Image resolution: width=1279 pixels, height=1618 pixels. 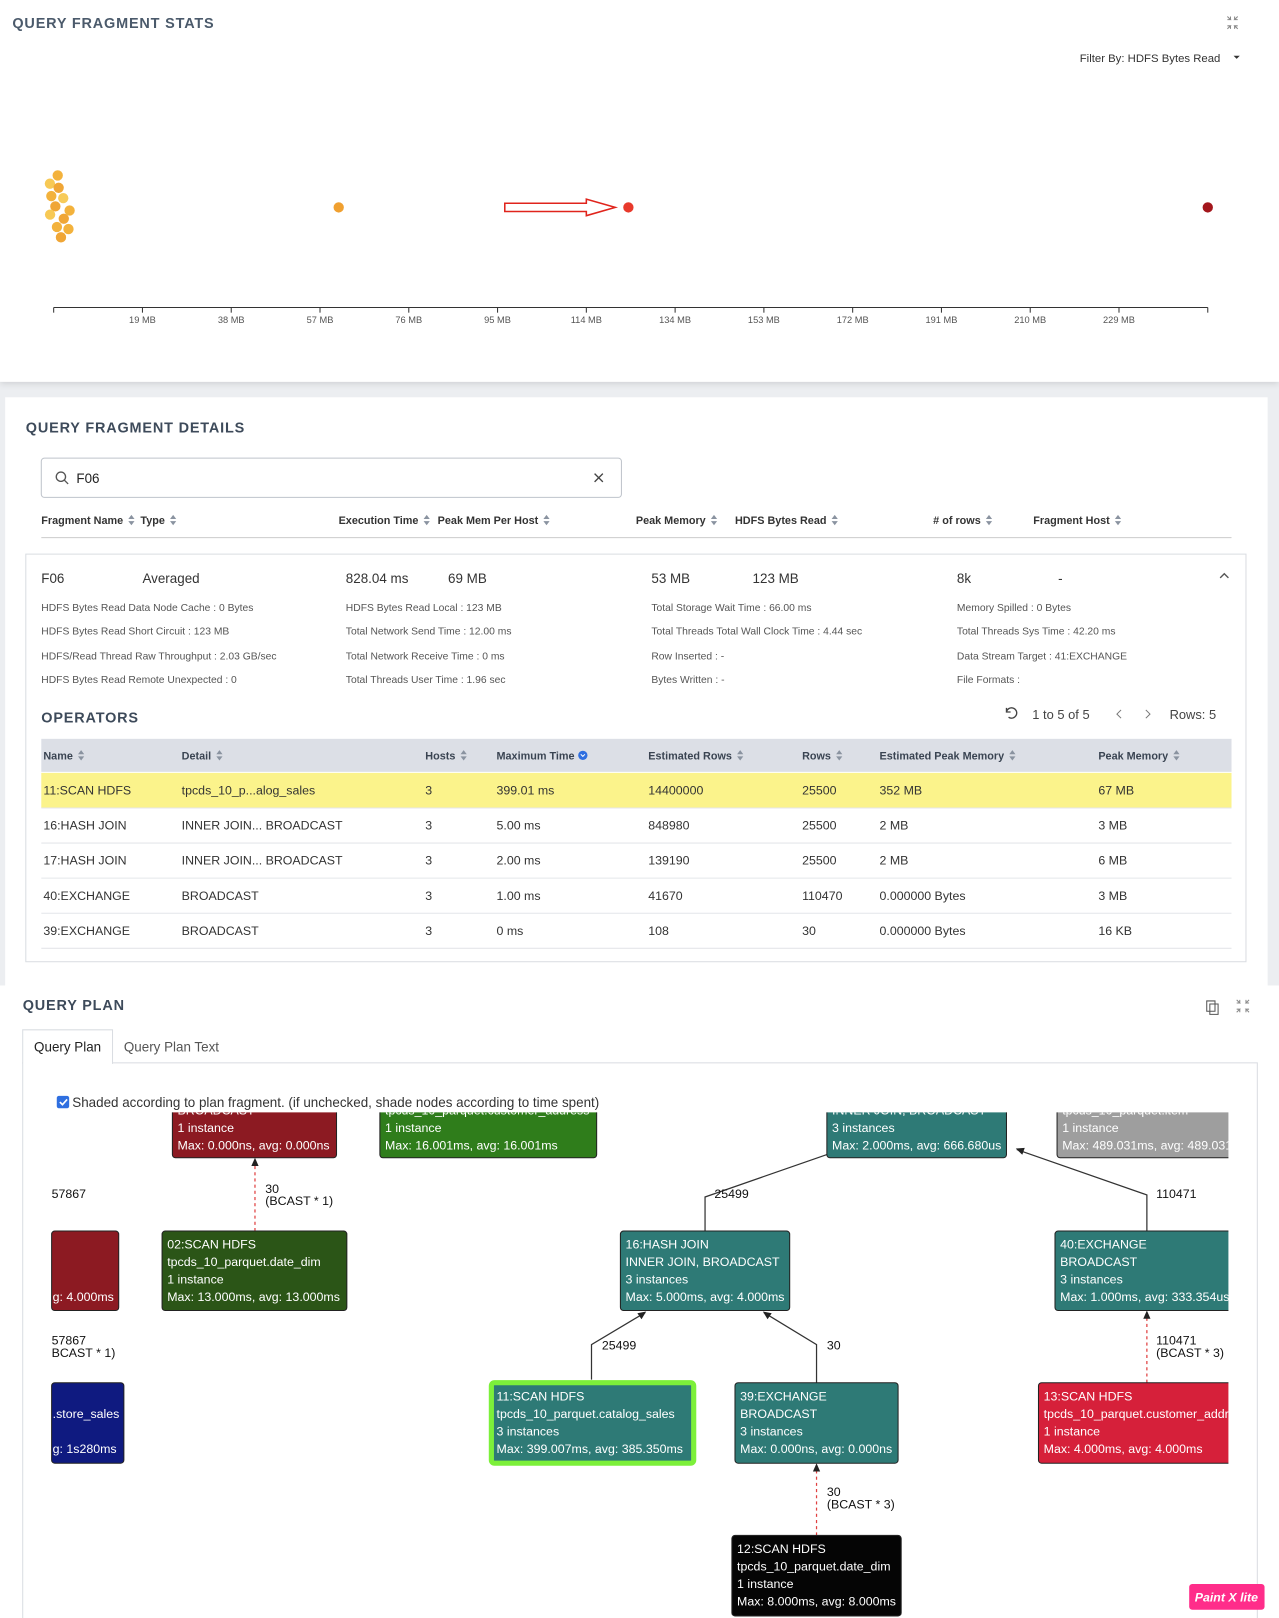 I want to click on clear-icon, so click(x=599, y=478).